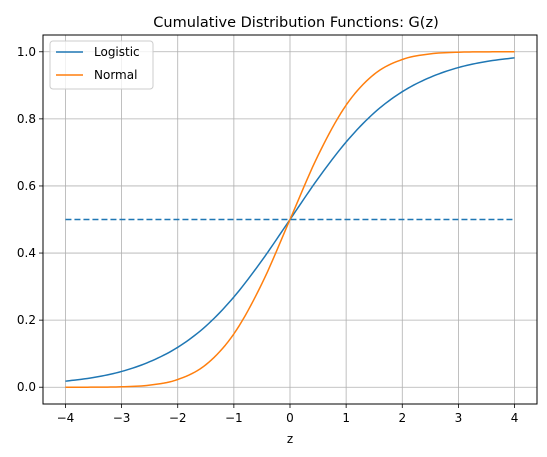  I want to click on x-axis-ticks: −4 −3 −2 −1 0 1 2 3 4, so click(288, 414).